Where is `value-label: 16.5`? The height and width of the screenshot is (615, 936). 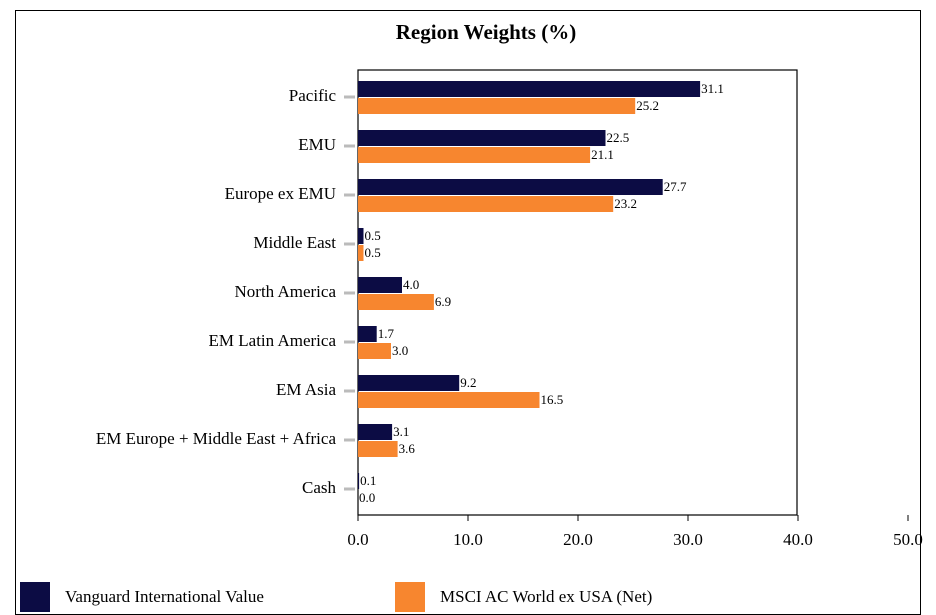 value-label: 16.5 is located at coordinates (552, 399).